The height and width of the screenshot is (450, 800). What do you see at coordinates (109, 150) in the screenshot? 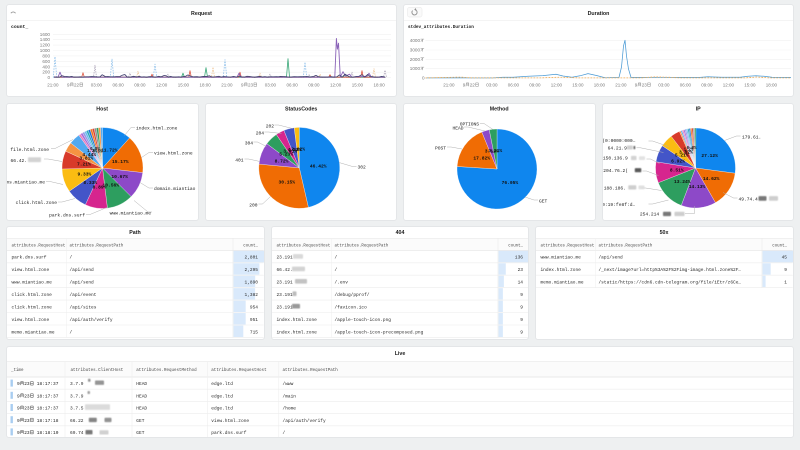
I see `svg-text: 11.72%` at bounding box center [109, 150].